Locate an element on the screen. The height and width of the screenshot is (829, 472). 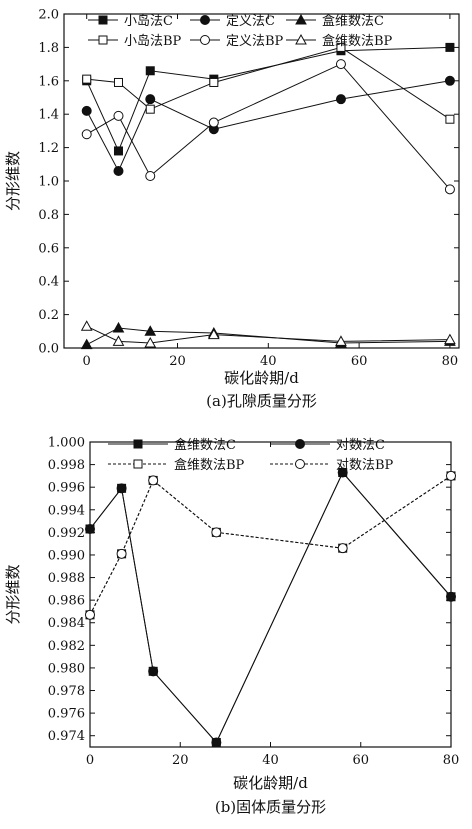
chart2-ytick-label: 1.000 is located at coordinates (66, 443).